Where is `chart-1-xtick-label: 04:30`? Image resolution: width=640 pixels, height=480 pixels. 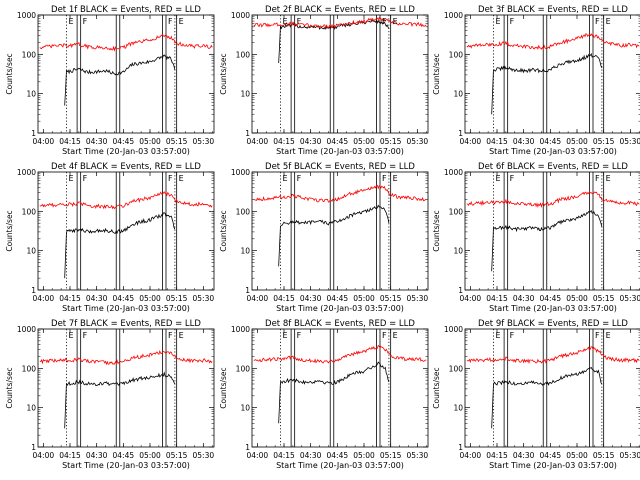 chart-1-xtick-label: 04:30 is located at coordinates (97, 141).